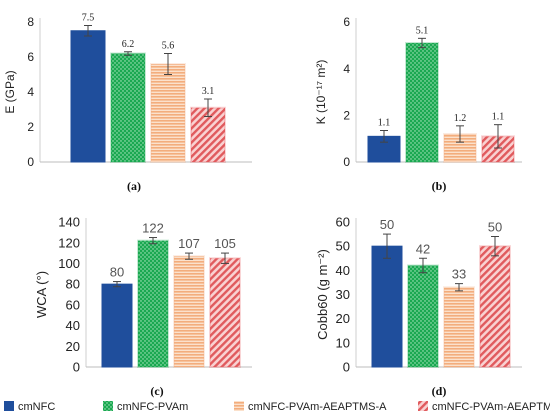  Describe the element at coordinates (152, 407) in the screenshot. I see `legend-label-2: cmNFC-PVAm` at that location.